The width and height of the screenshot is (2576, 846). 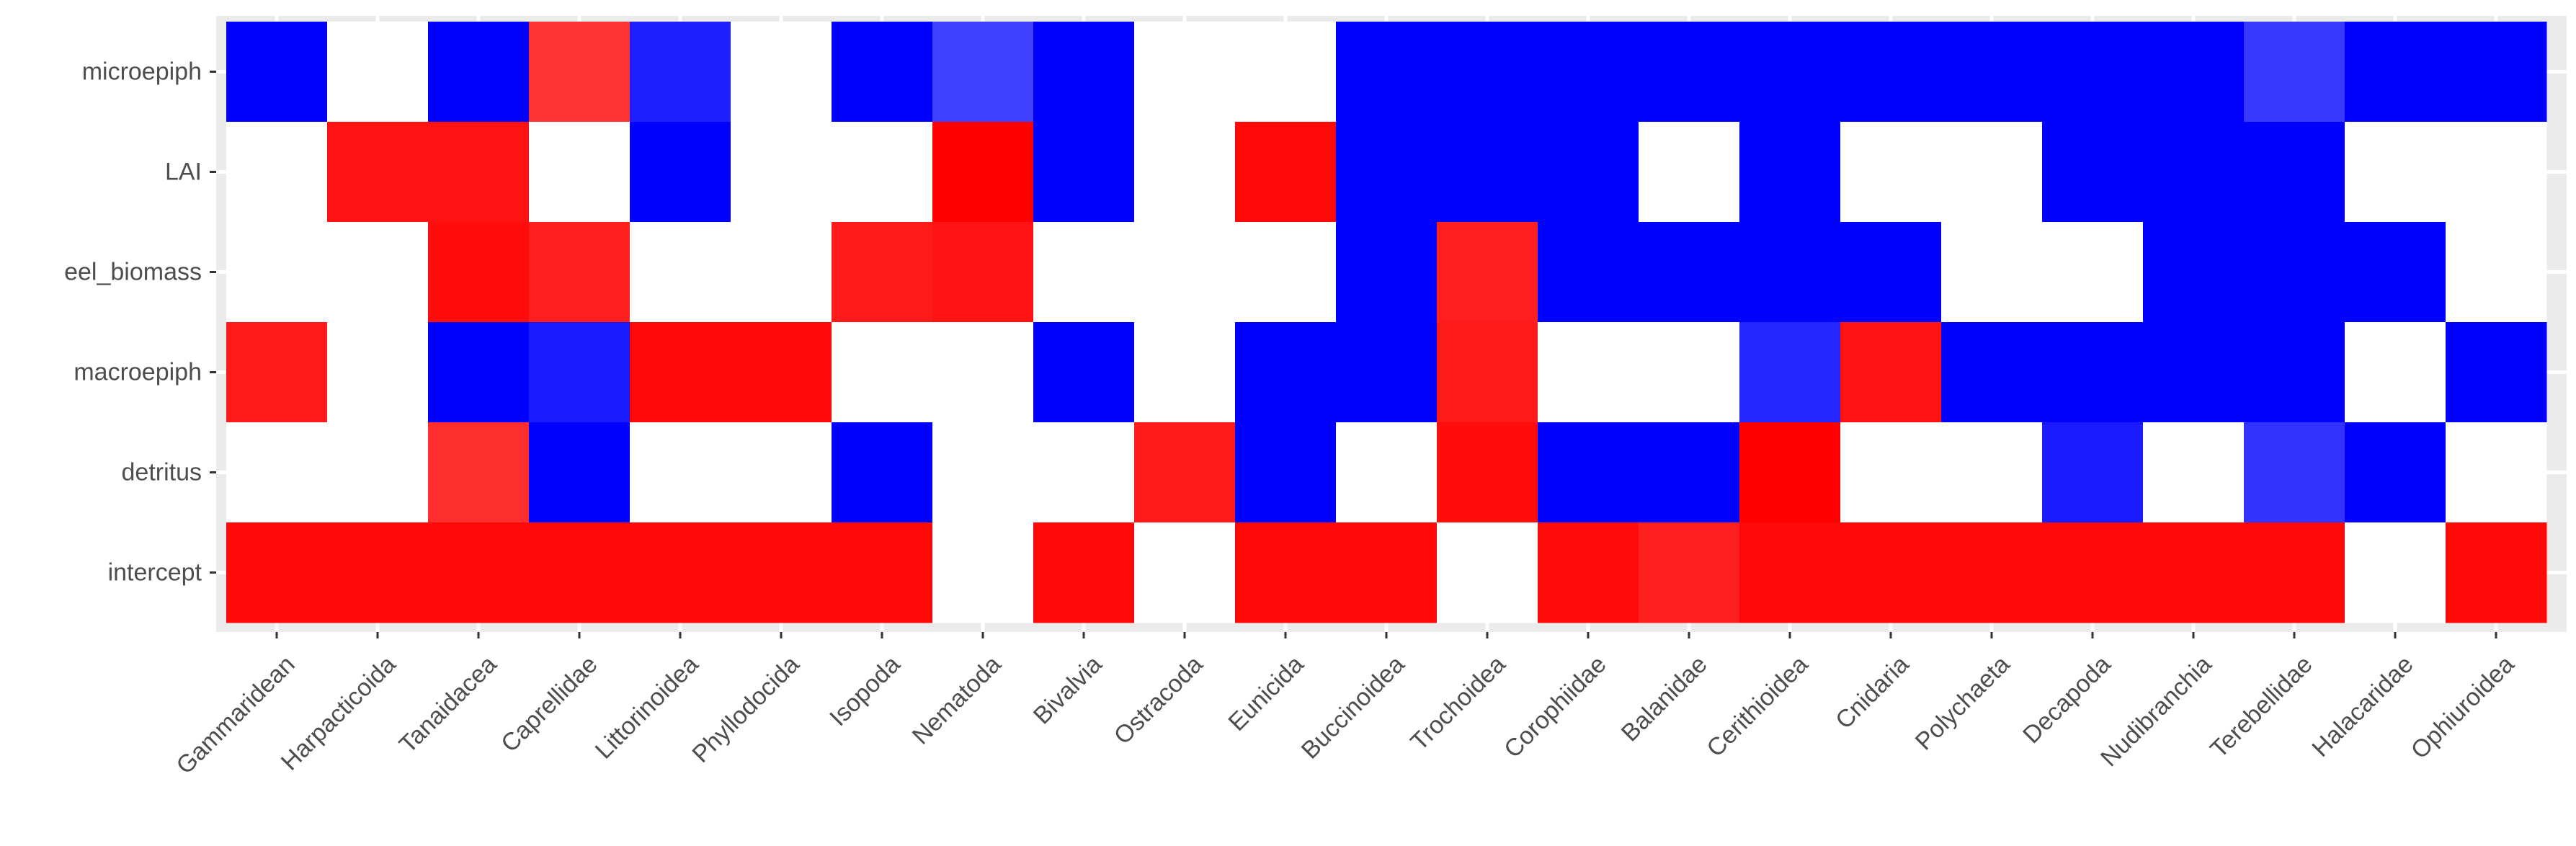 I want to click on heatmap-cell-macroepiph-Gammaridean, so click(x=277, y=372).